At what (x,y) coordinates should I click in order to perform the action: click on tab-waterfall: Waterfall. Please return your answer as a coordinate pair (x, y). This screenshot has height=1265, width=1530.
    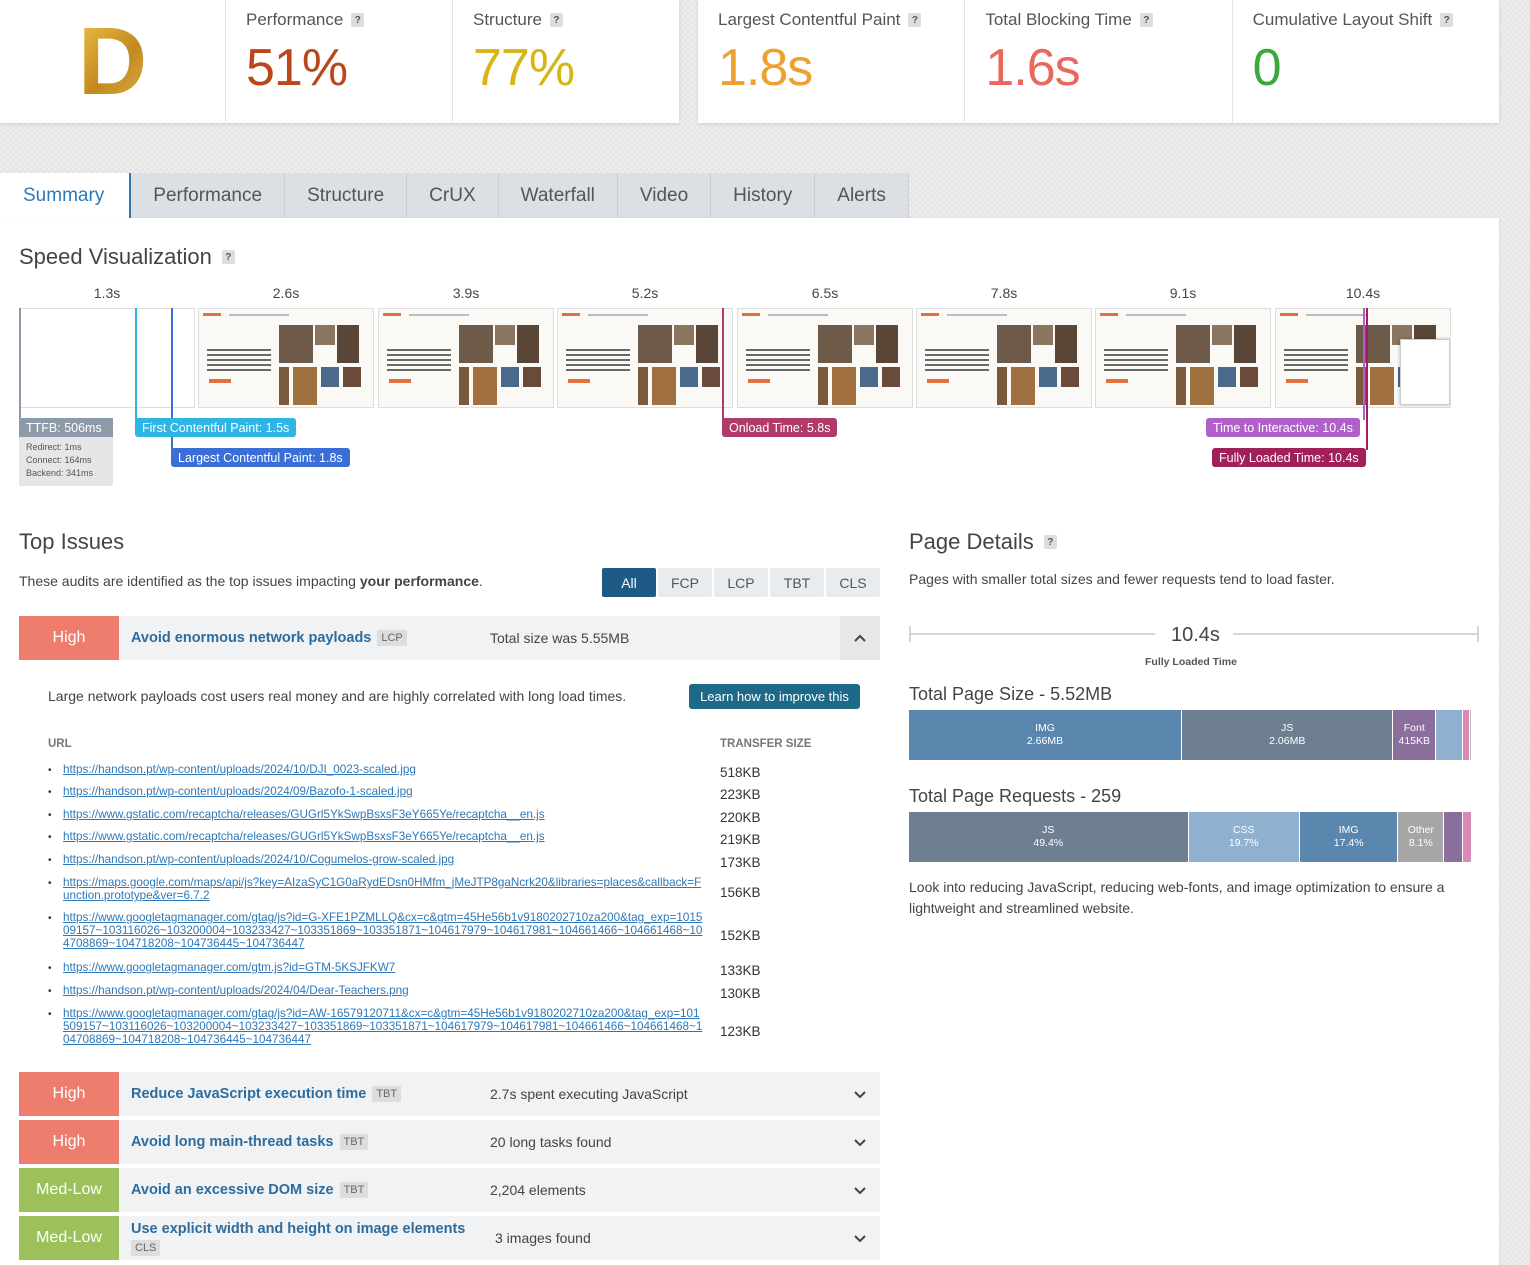
    Looking at the image, I should click on (558, 195).